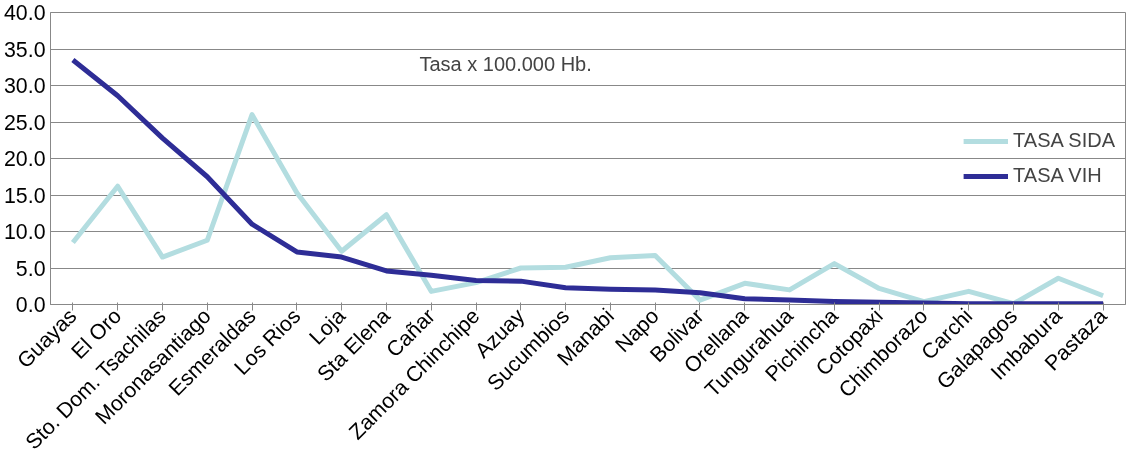 The width and height of the screenshot is (1145, 473). Describe the element at coordinates (30, 268) in the screenshot. I see `y-tick-label: 5.0` at that location.